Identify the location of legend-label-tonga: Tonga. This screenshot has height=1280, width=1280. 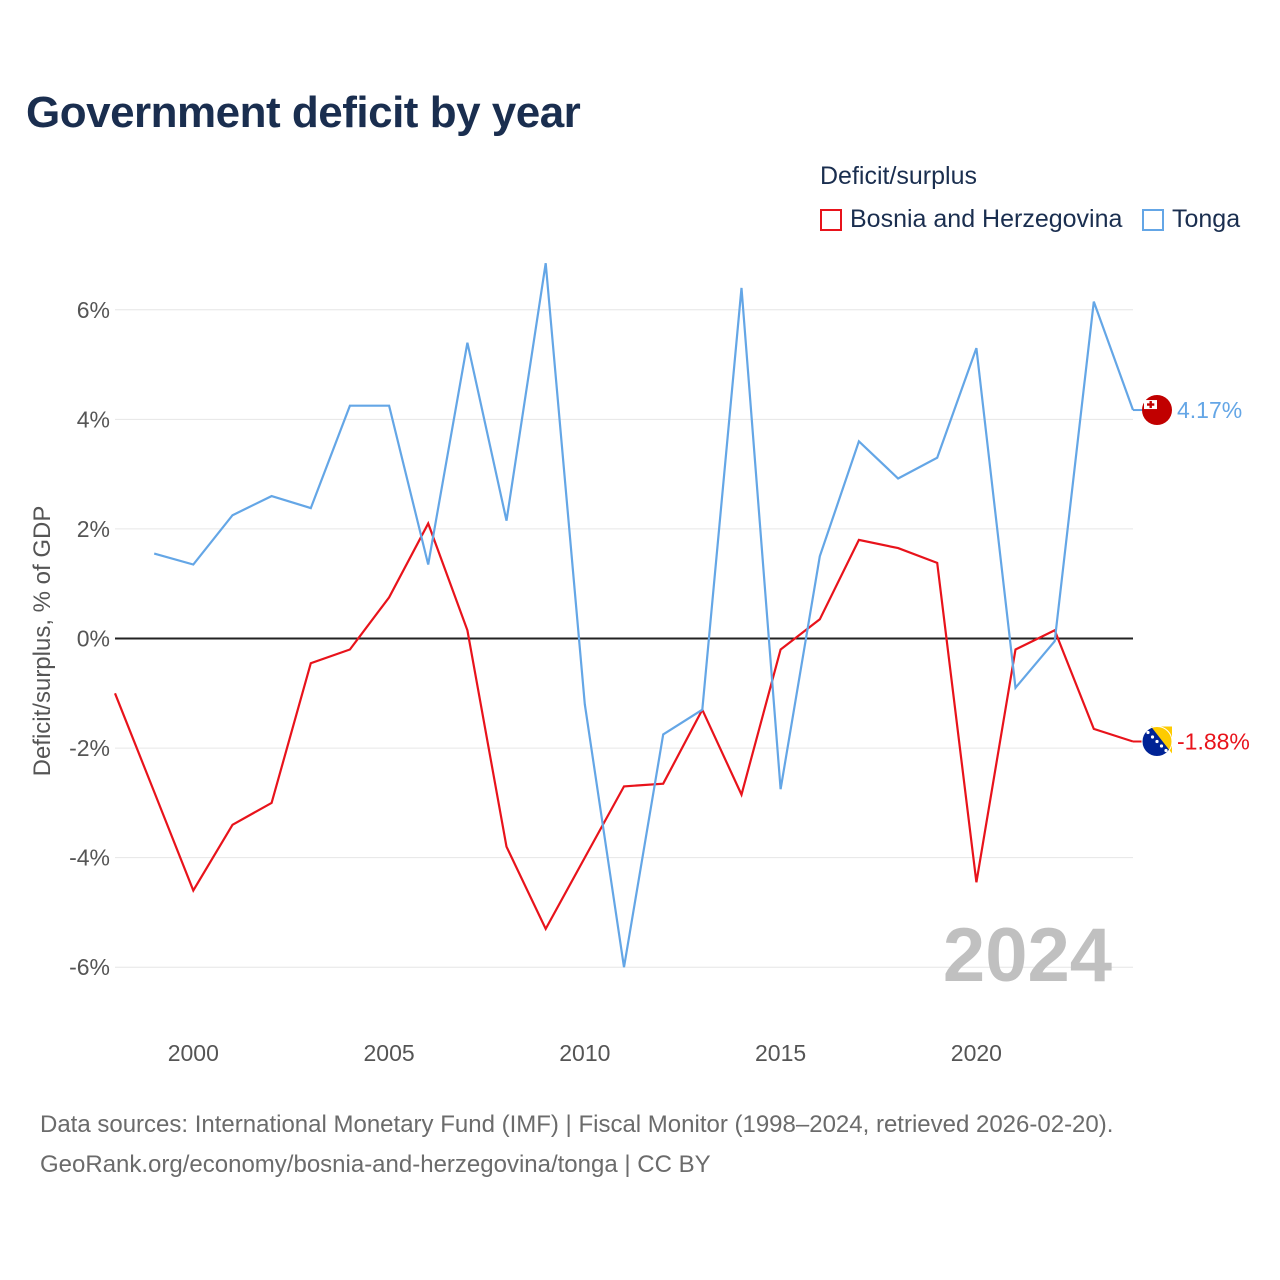
(1206, 219).